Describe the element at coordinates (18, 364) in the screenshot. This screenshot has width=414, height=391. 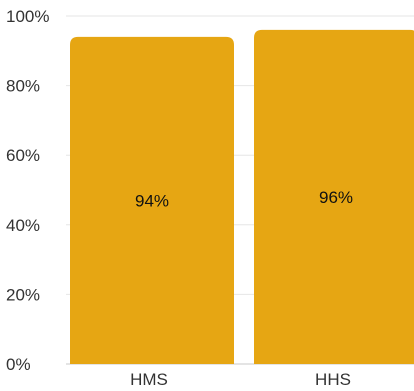
I see `y-tick-label: 0%` at that location.